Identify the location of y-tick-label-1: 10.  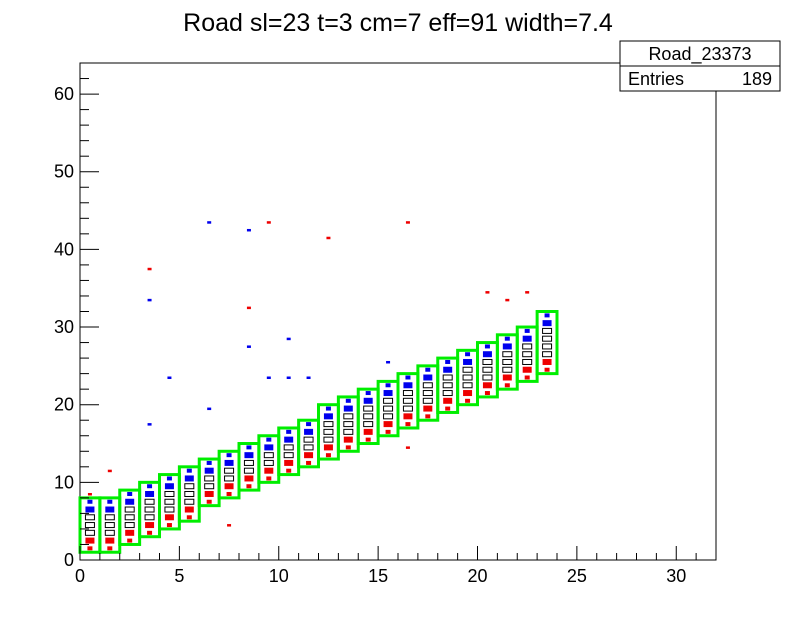
(64, 482).